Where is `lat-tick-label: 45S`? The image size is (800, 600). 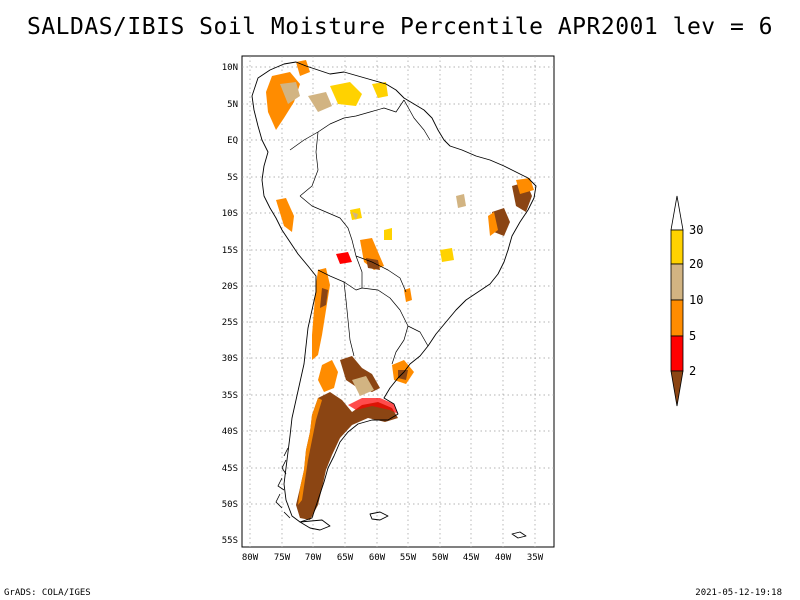 lat-tick-label: 45S is located at coordinates (230, 469).